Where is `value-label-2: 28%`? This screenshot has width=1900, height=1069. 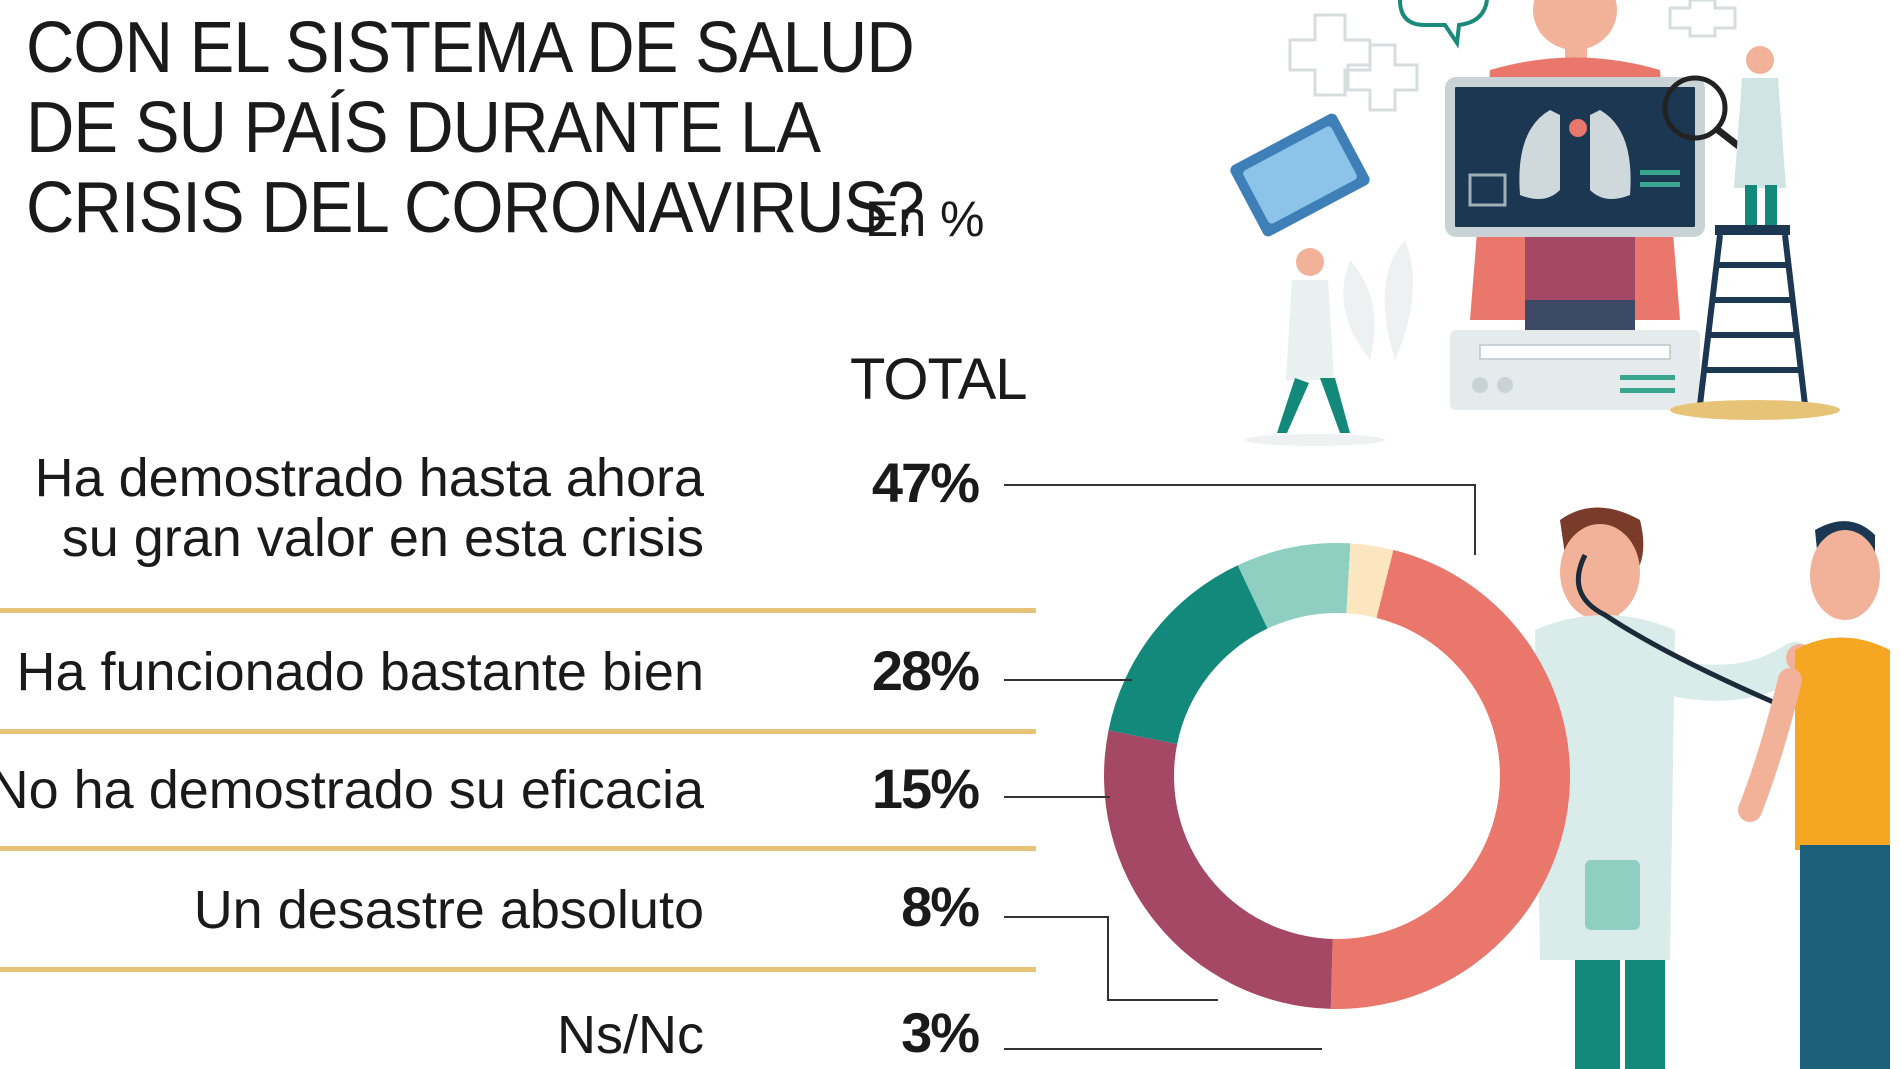
value-label-2: 28% is located at coordinates (925, 670).